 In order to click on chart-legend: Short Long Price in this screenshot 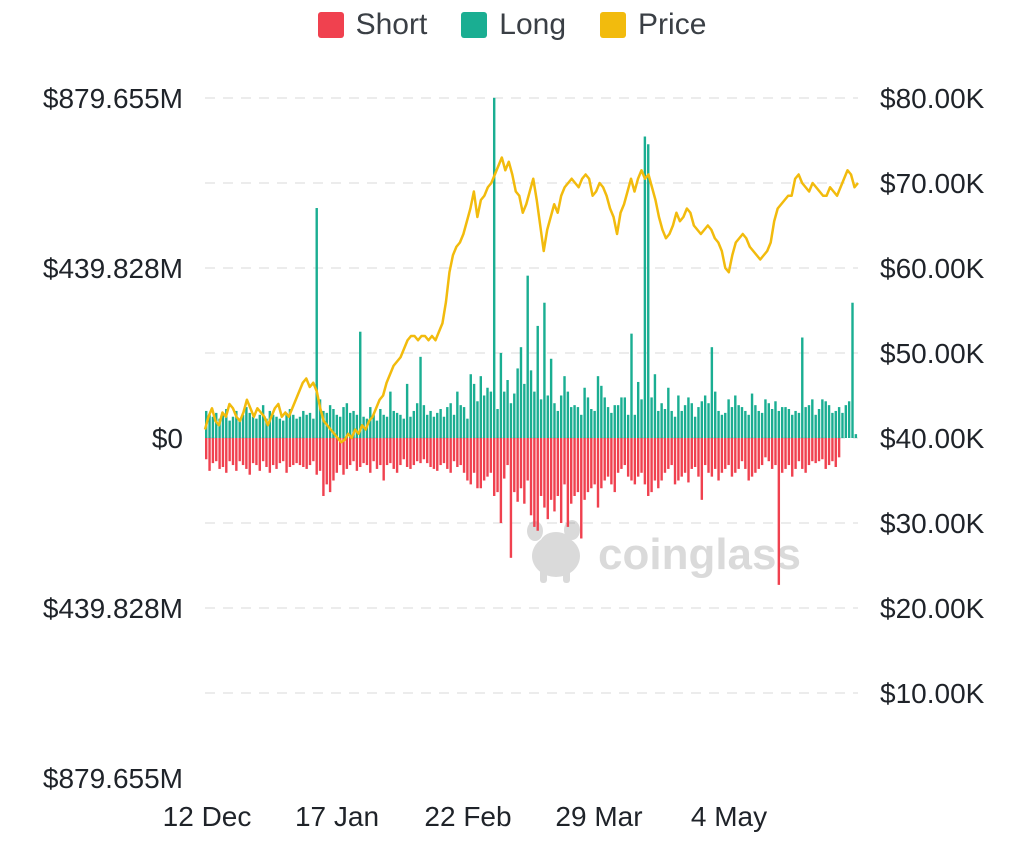, I will do `click(512, 25)`.